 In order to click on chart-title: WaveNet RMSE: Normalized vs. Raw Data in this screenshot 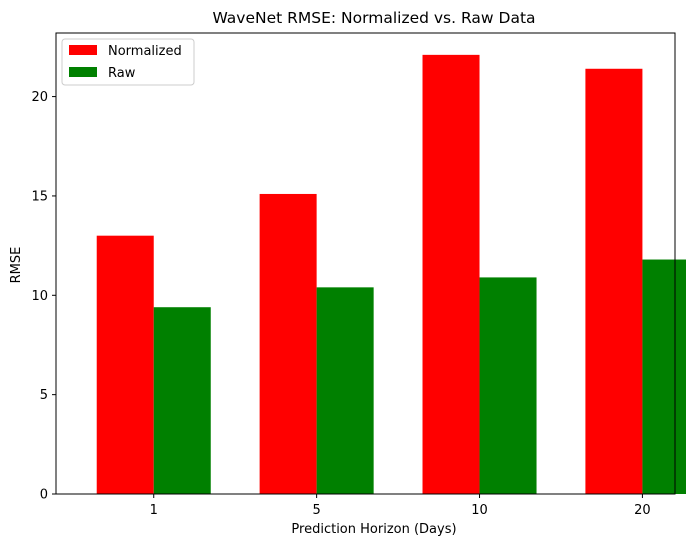, I will do `click(373, 18)`.